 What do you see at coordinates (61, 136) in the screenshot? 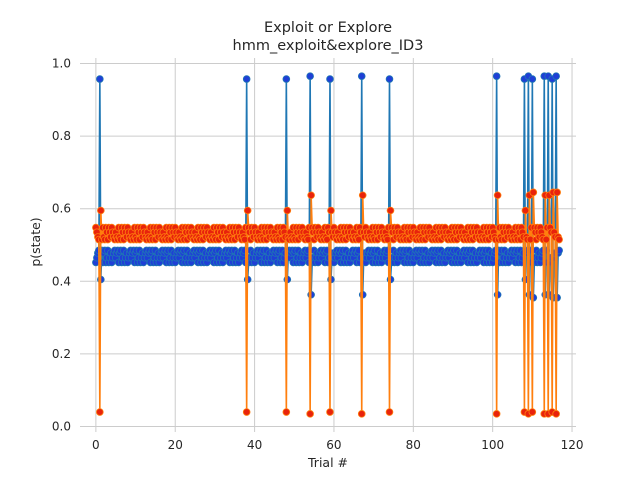
I see `y-tick-label: 0.8` at bounding box center [61, 136].